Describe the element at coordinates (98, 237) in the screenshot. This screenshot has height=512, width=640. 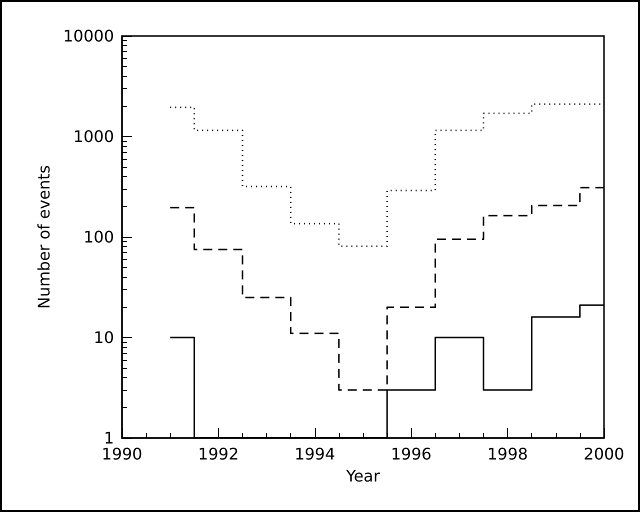
I see `y-tick-label: 100` at that location.